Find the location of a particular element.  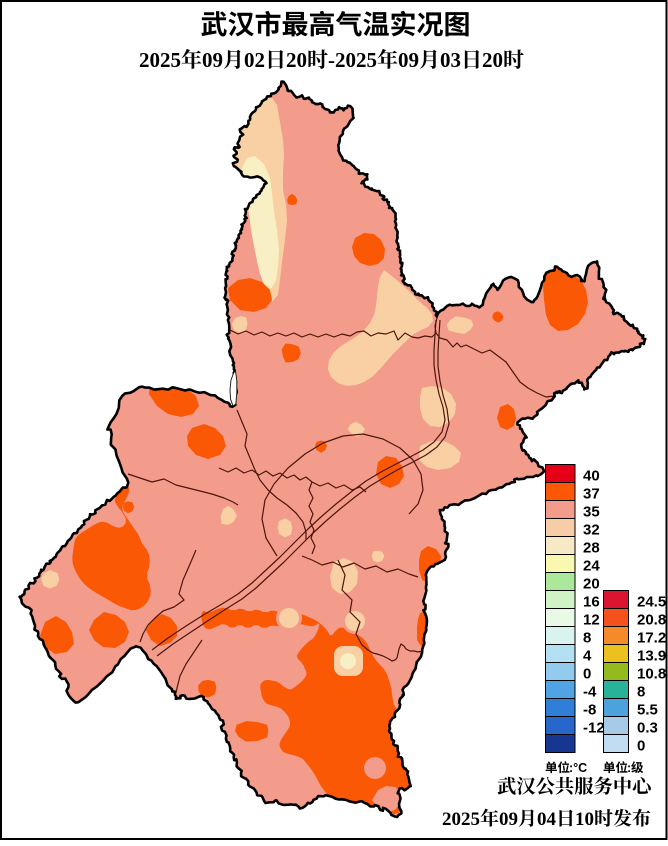

svg-text: 24.5 is located at coordinates (651, 602).